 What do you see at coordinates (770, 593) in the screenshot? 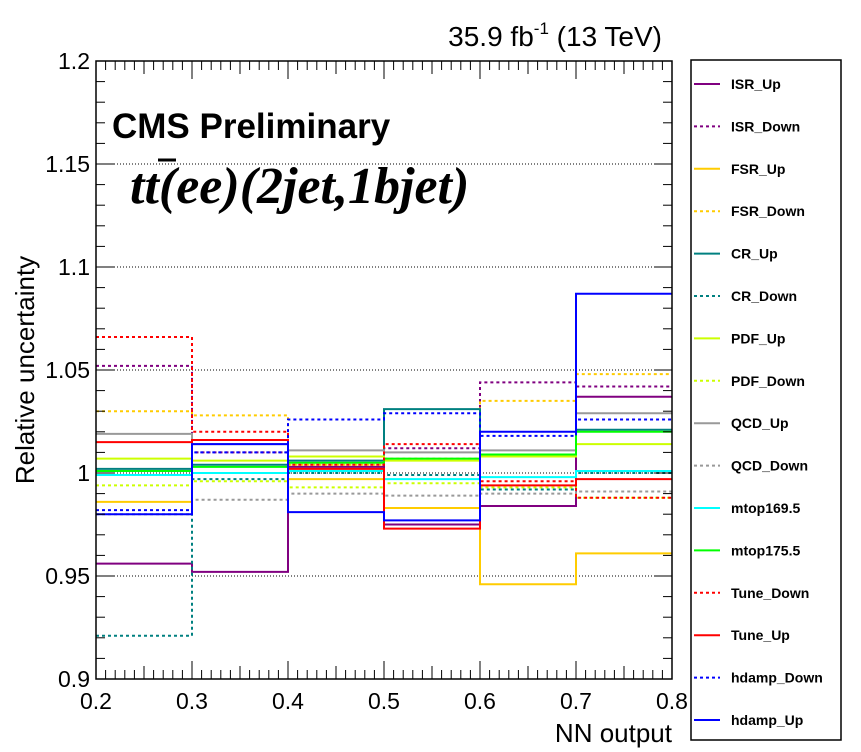
I see `legend-label: Tune_Down` at bounding box center [770, 593].